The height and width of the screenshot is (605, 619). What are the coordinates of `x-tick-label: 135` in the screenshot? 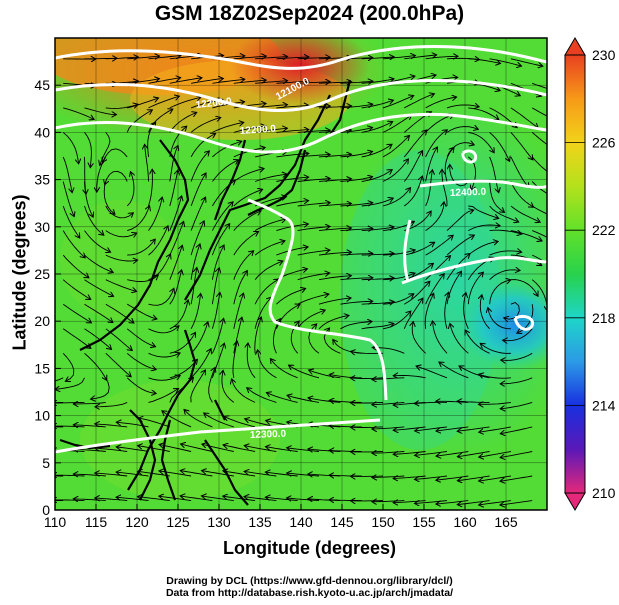 It's located at (260, 522).